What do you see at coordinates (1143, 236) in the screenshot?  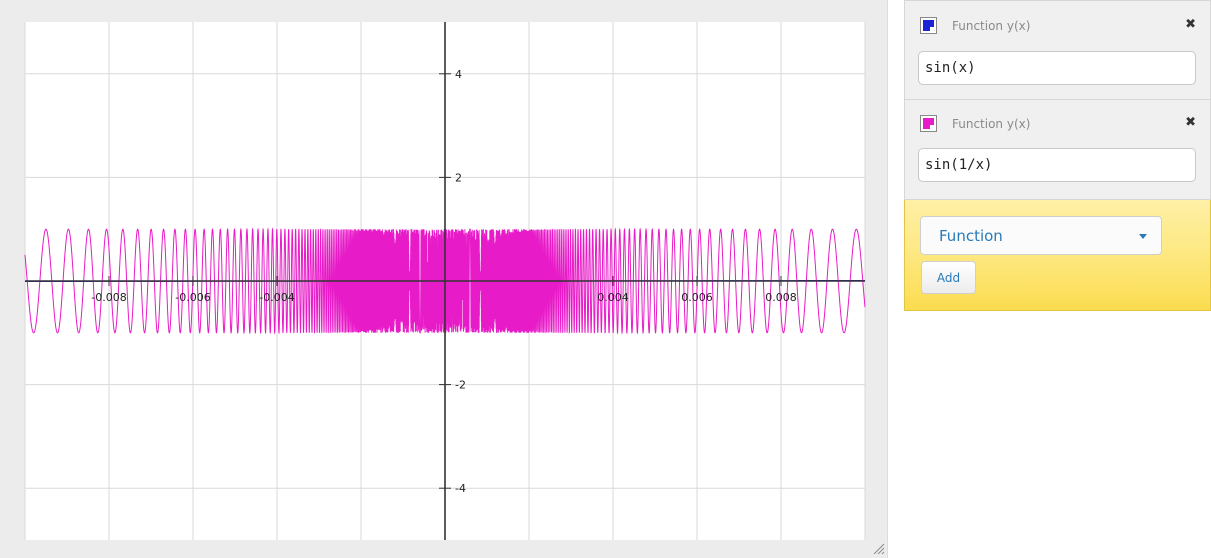 I see `chevron-down-icon` at bounding box center [1143, 236].